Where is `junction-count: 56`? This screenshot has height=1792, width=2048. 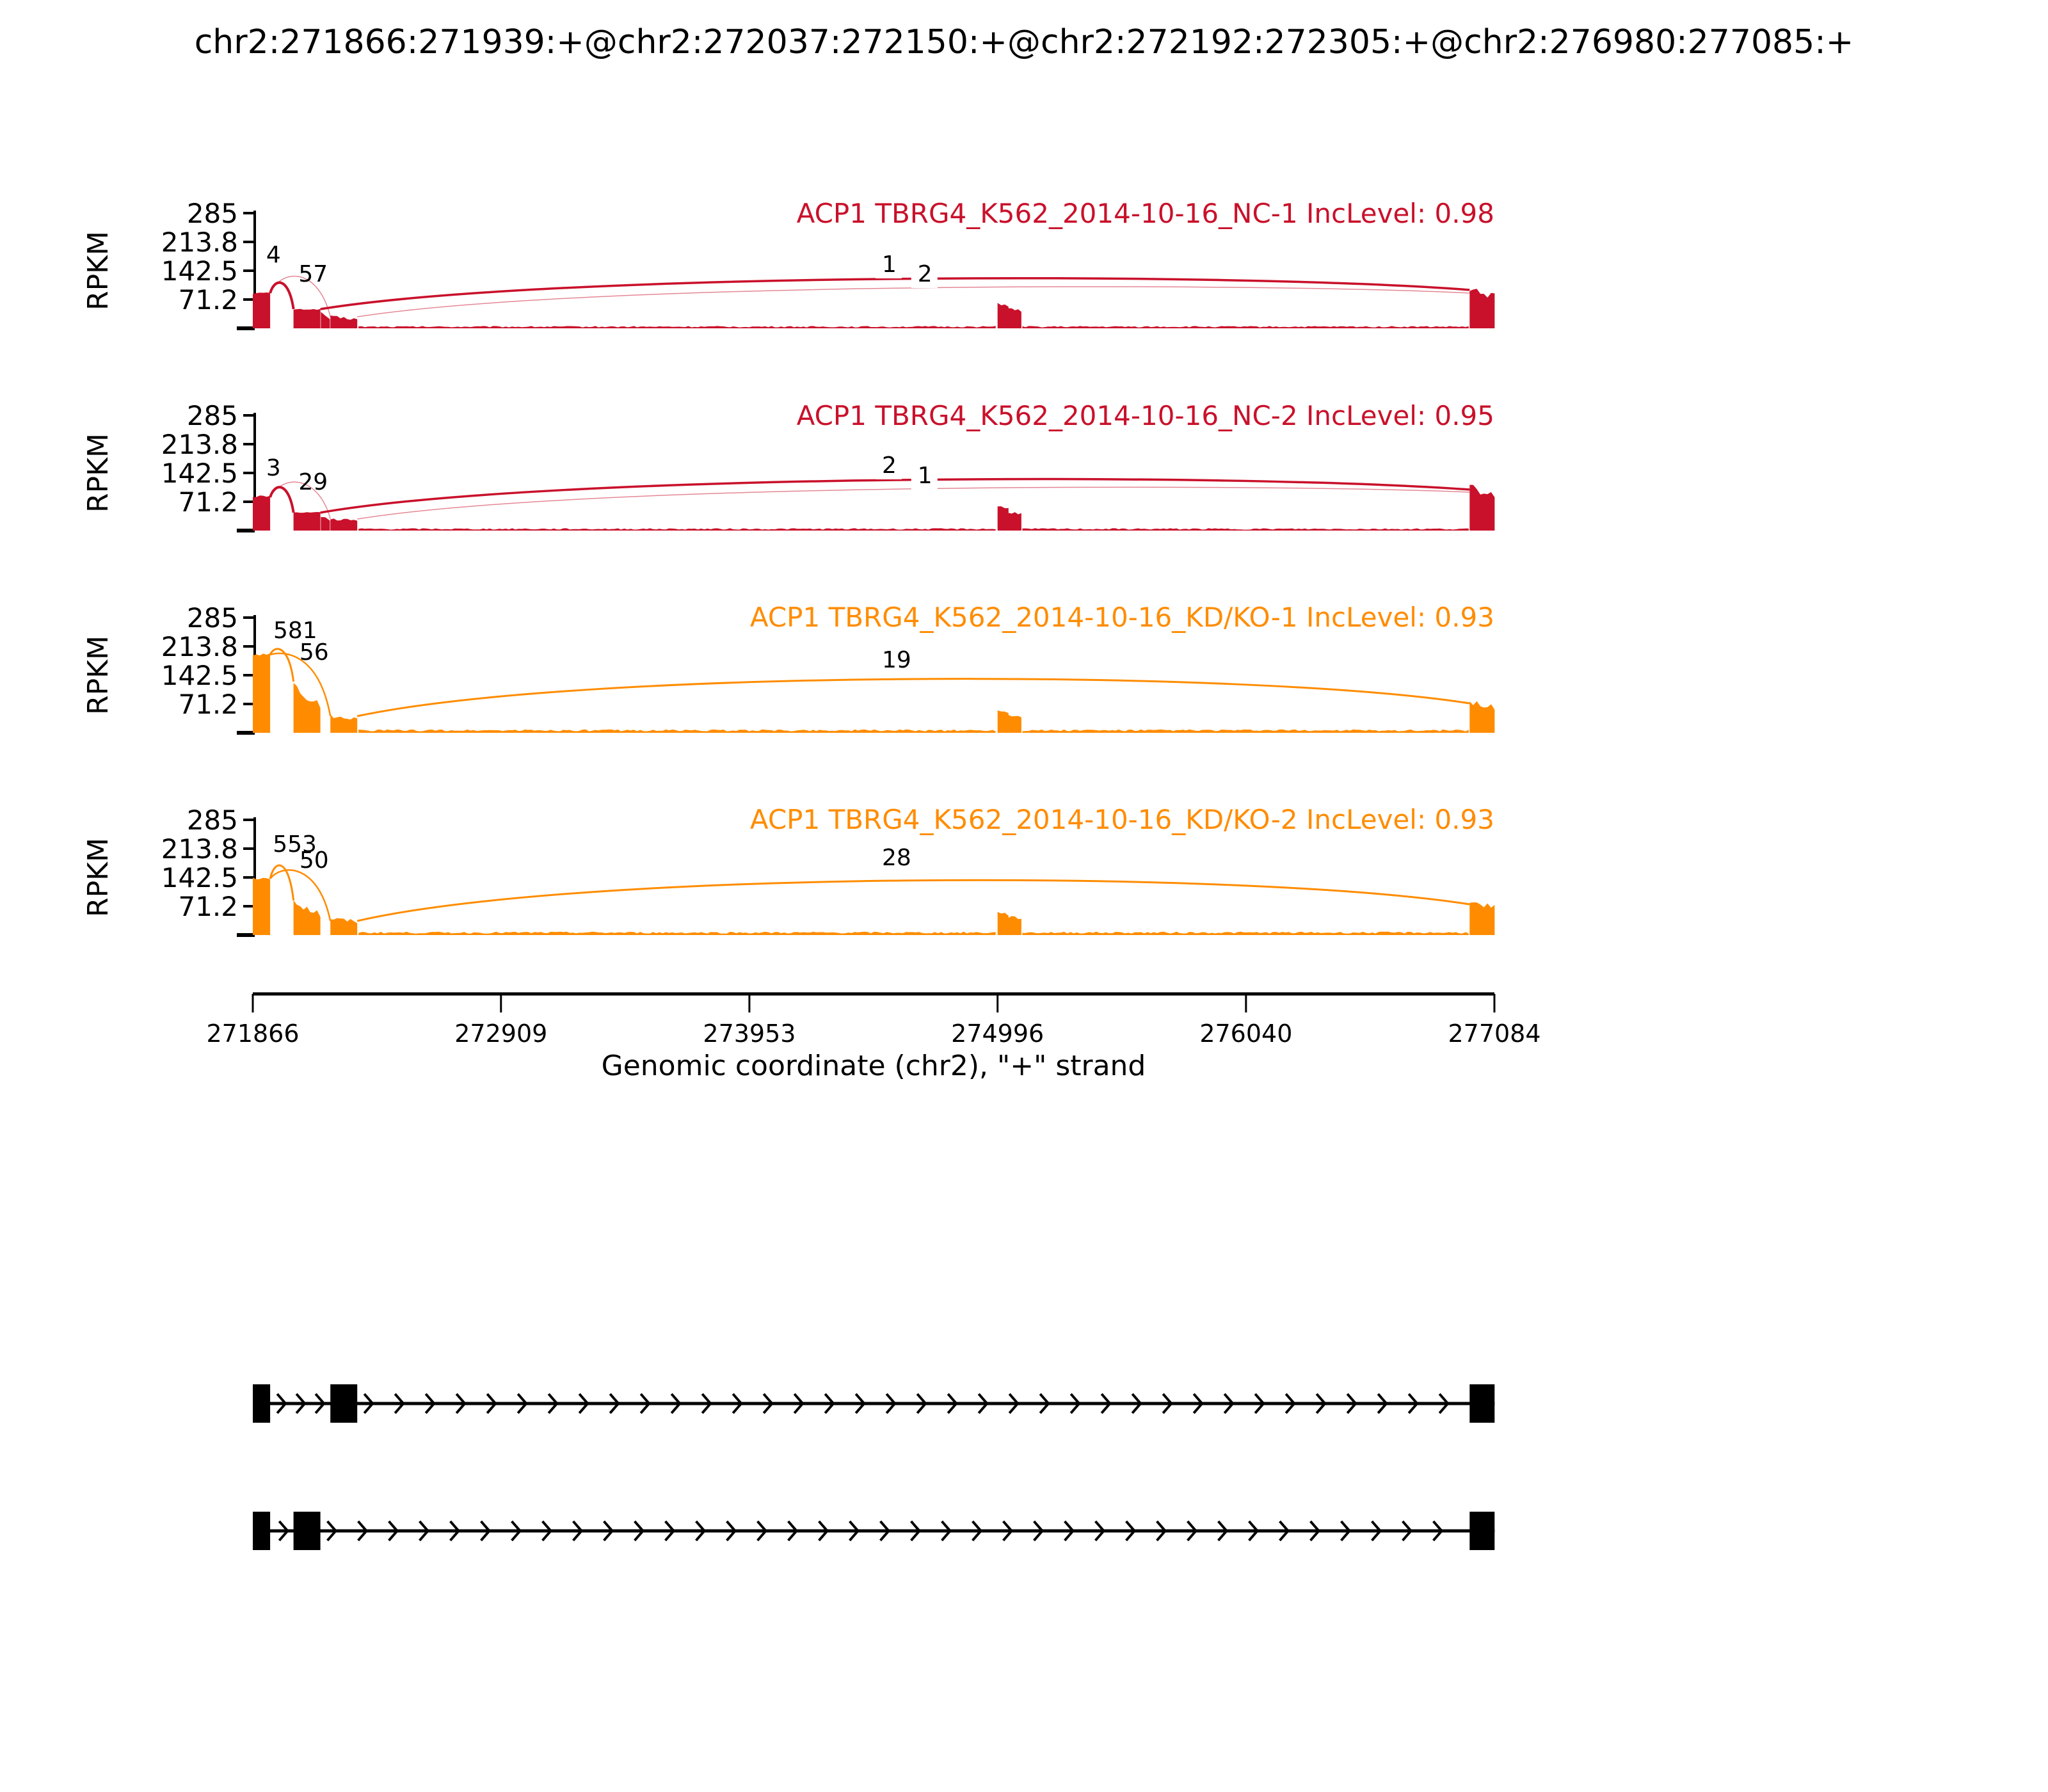
junction-count: 56 is located at coordinates (314, 652).